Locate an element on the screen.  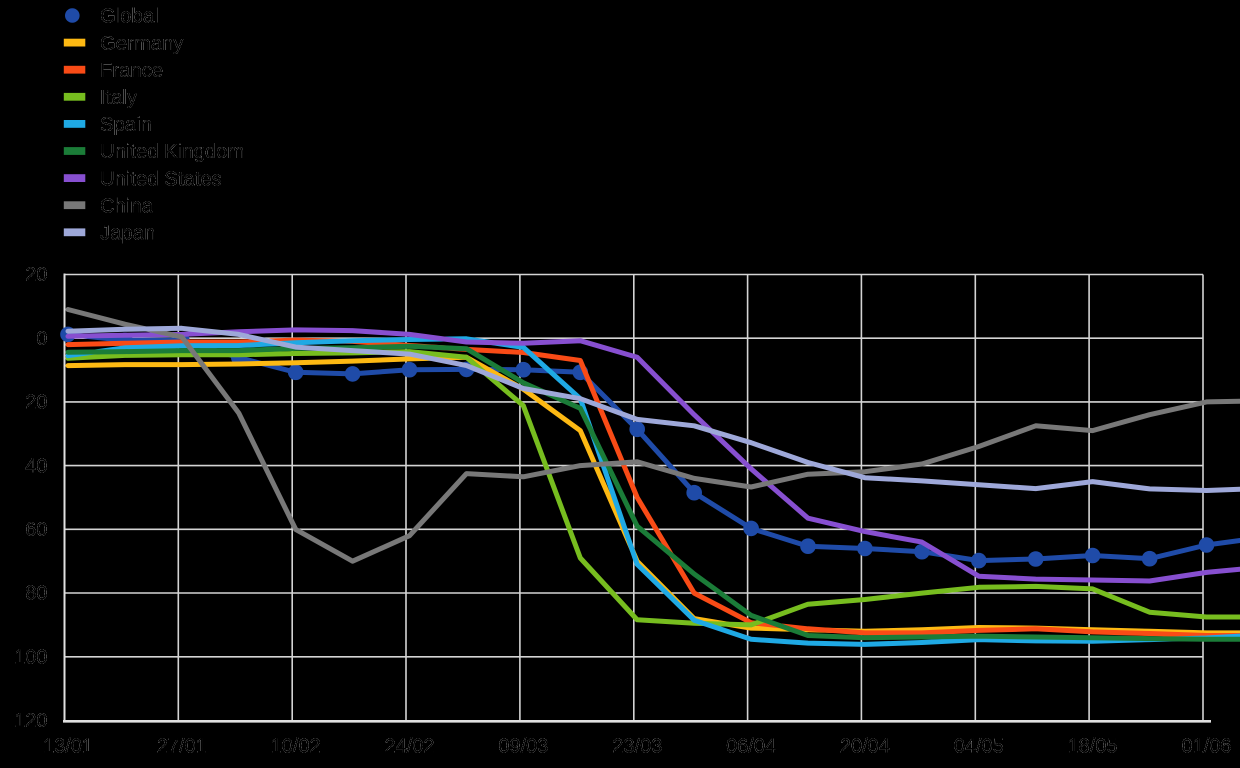
svg-text: 18/05 is located at coordinates (1093, 747).